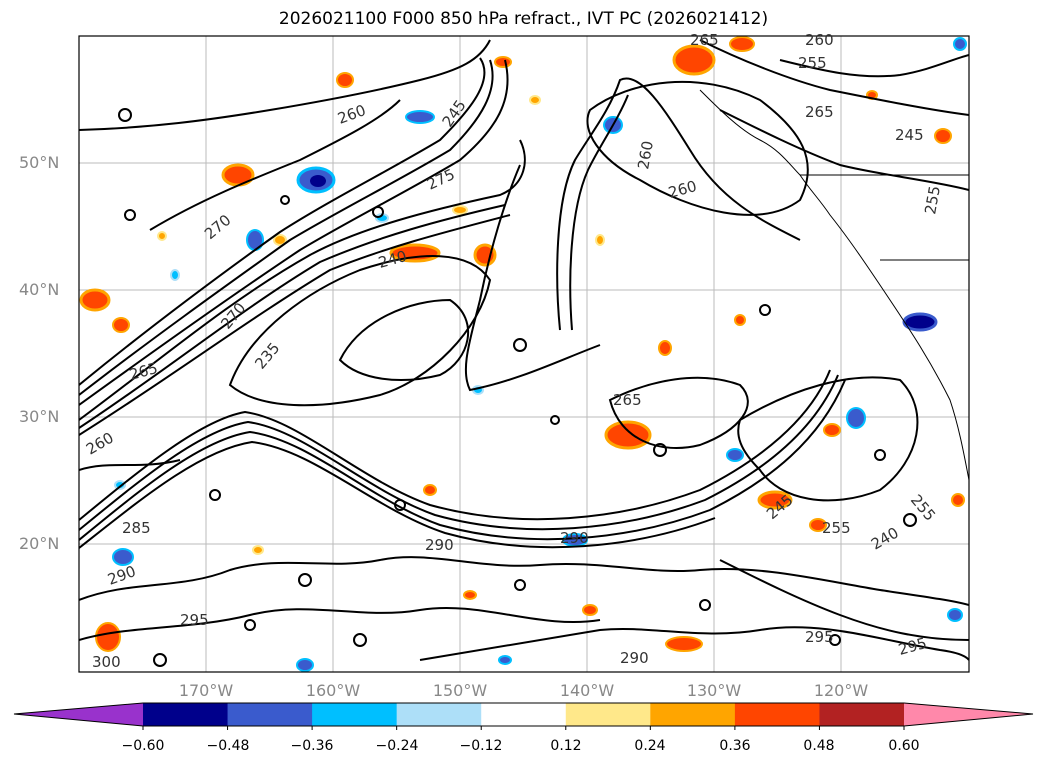  I want to click on contour-label: 285, so click(136, 528).